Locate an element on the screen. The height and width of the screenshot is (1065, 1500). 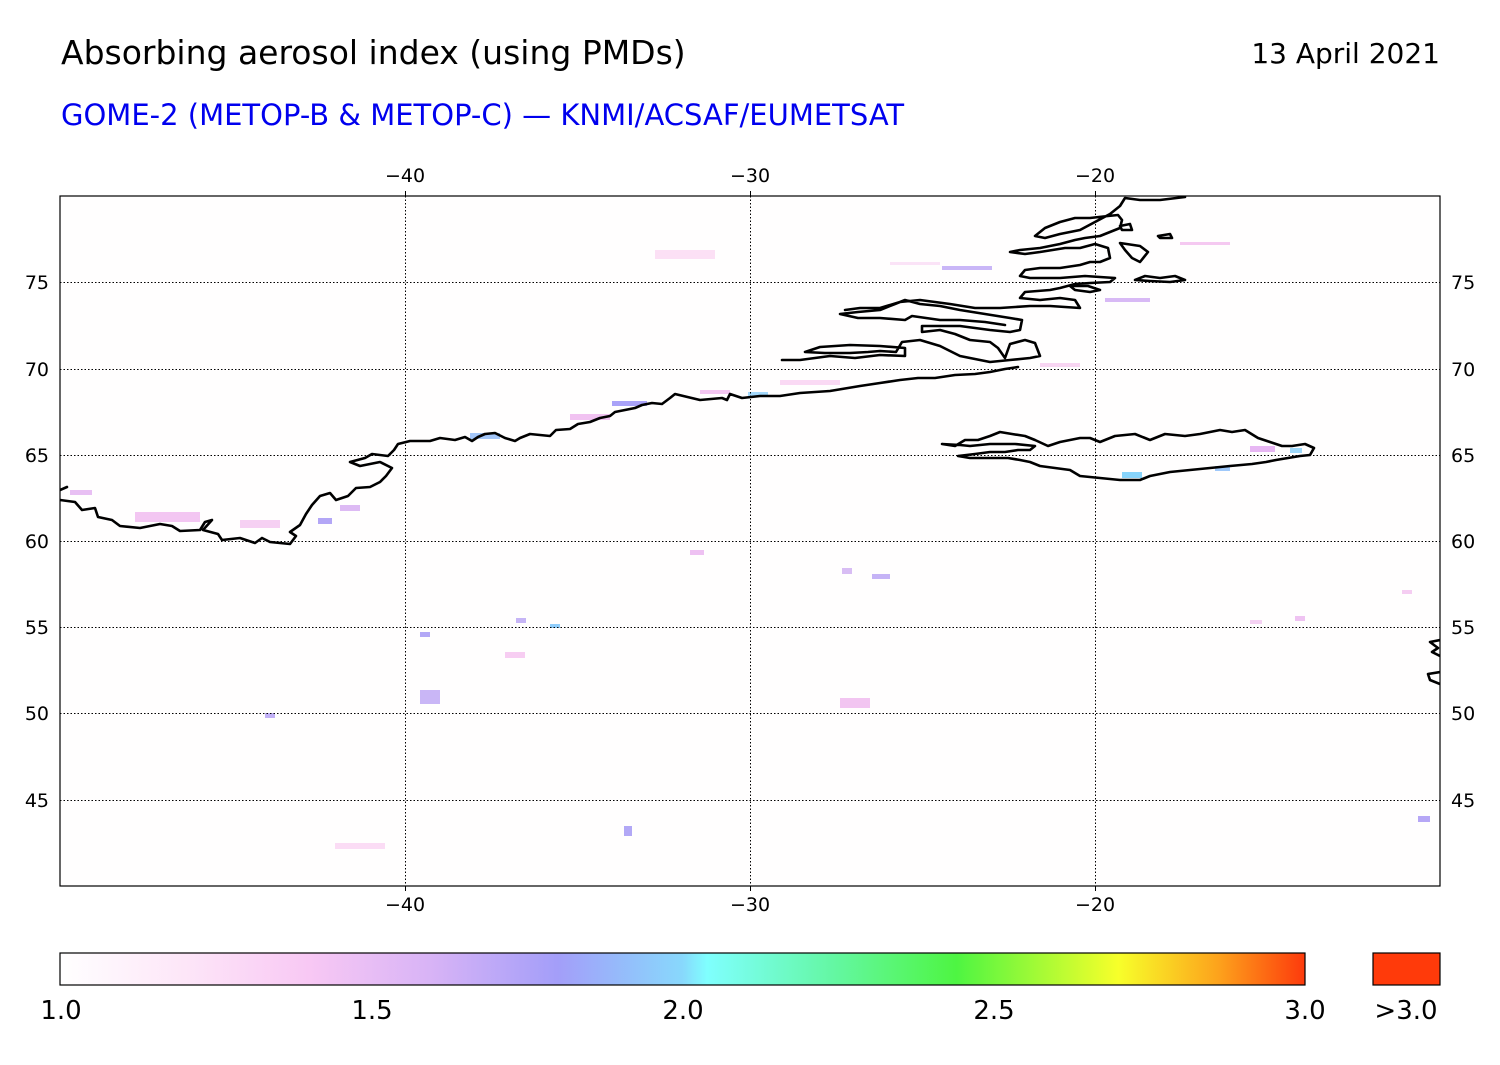
bottom-lon-labels: −40 −30 −20 is located at coordinates (750, 905).